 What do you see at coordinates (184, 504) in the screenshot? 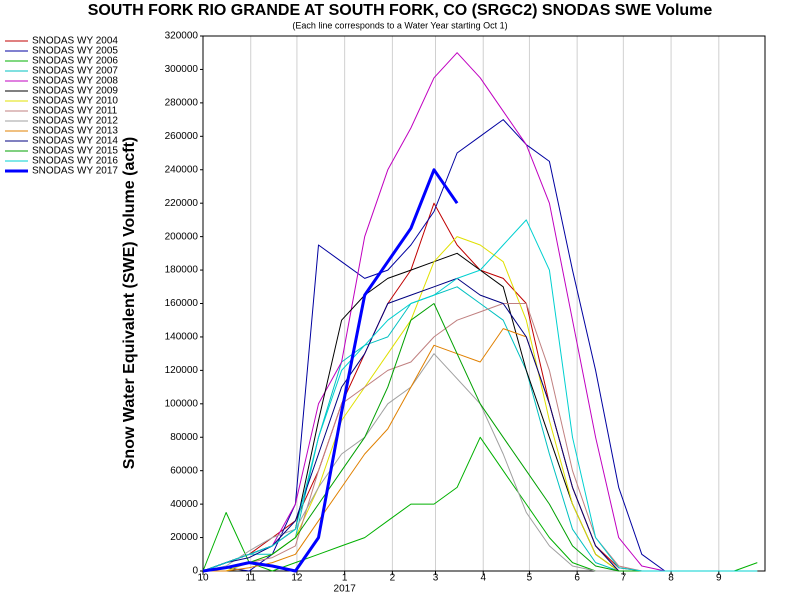
I see `y-tick-label: 40000` at bounding box center [184, 504].